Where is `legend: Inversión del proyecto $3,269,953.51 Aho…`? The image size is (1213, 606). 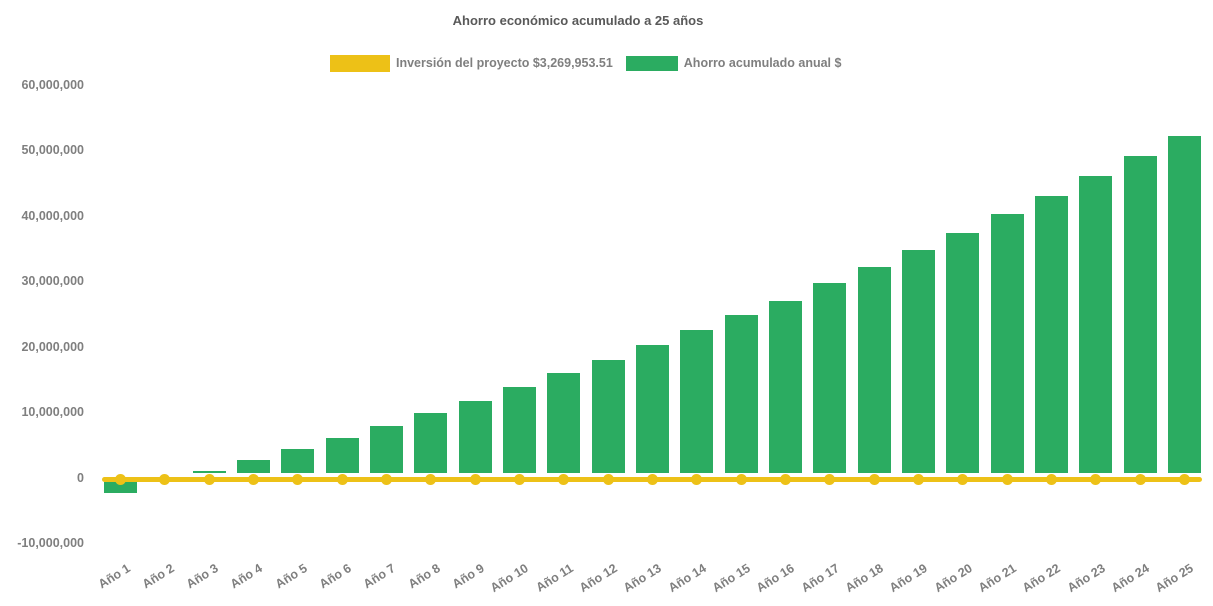
legend: Inversión del proyecto $3,269,953.51 Aho… is located at coordinates (585, 63).